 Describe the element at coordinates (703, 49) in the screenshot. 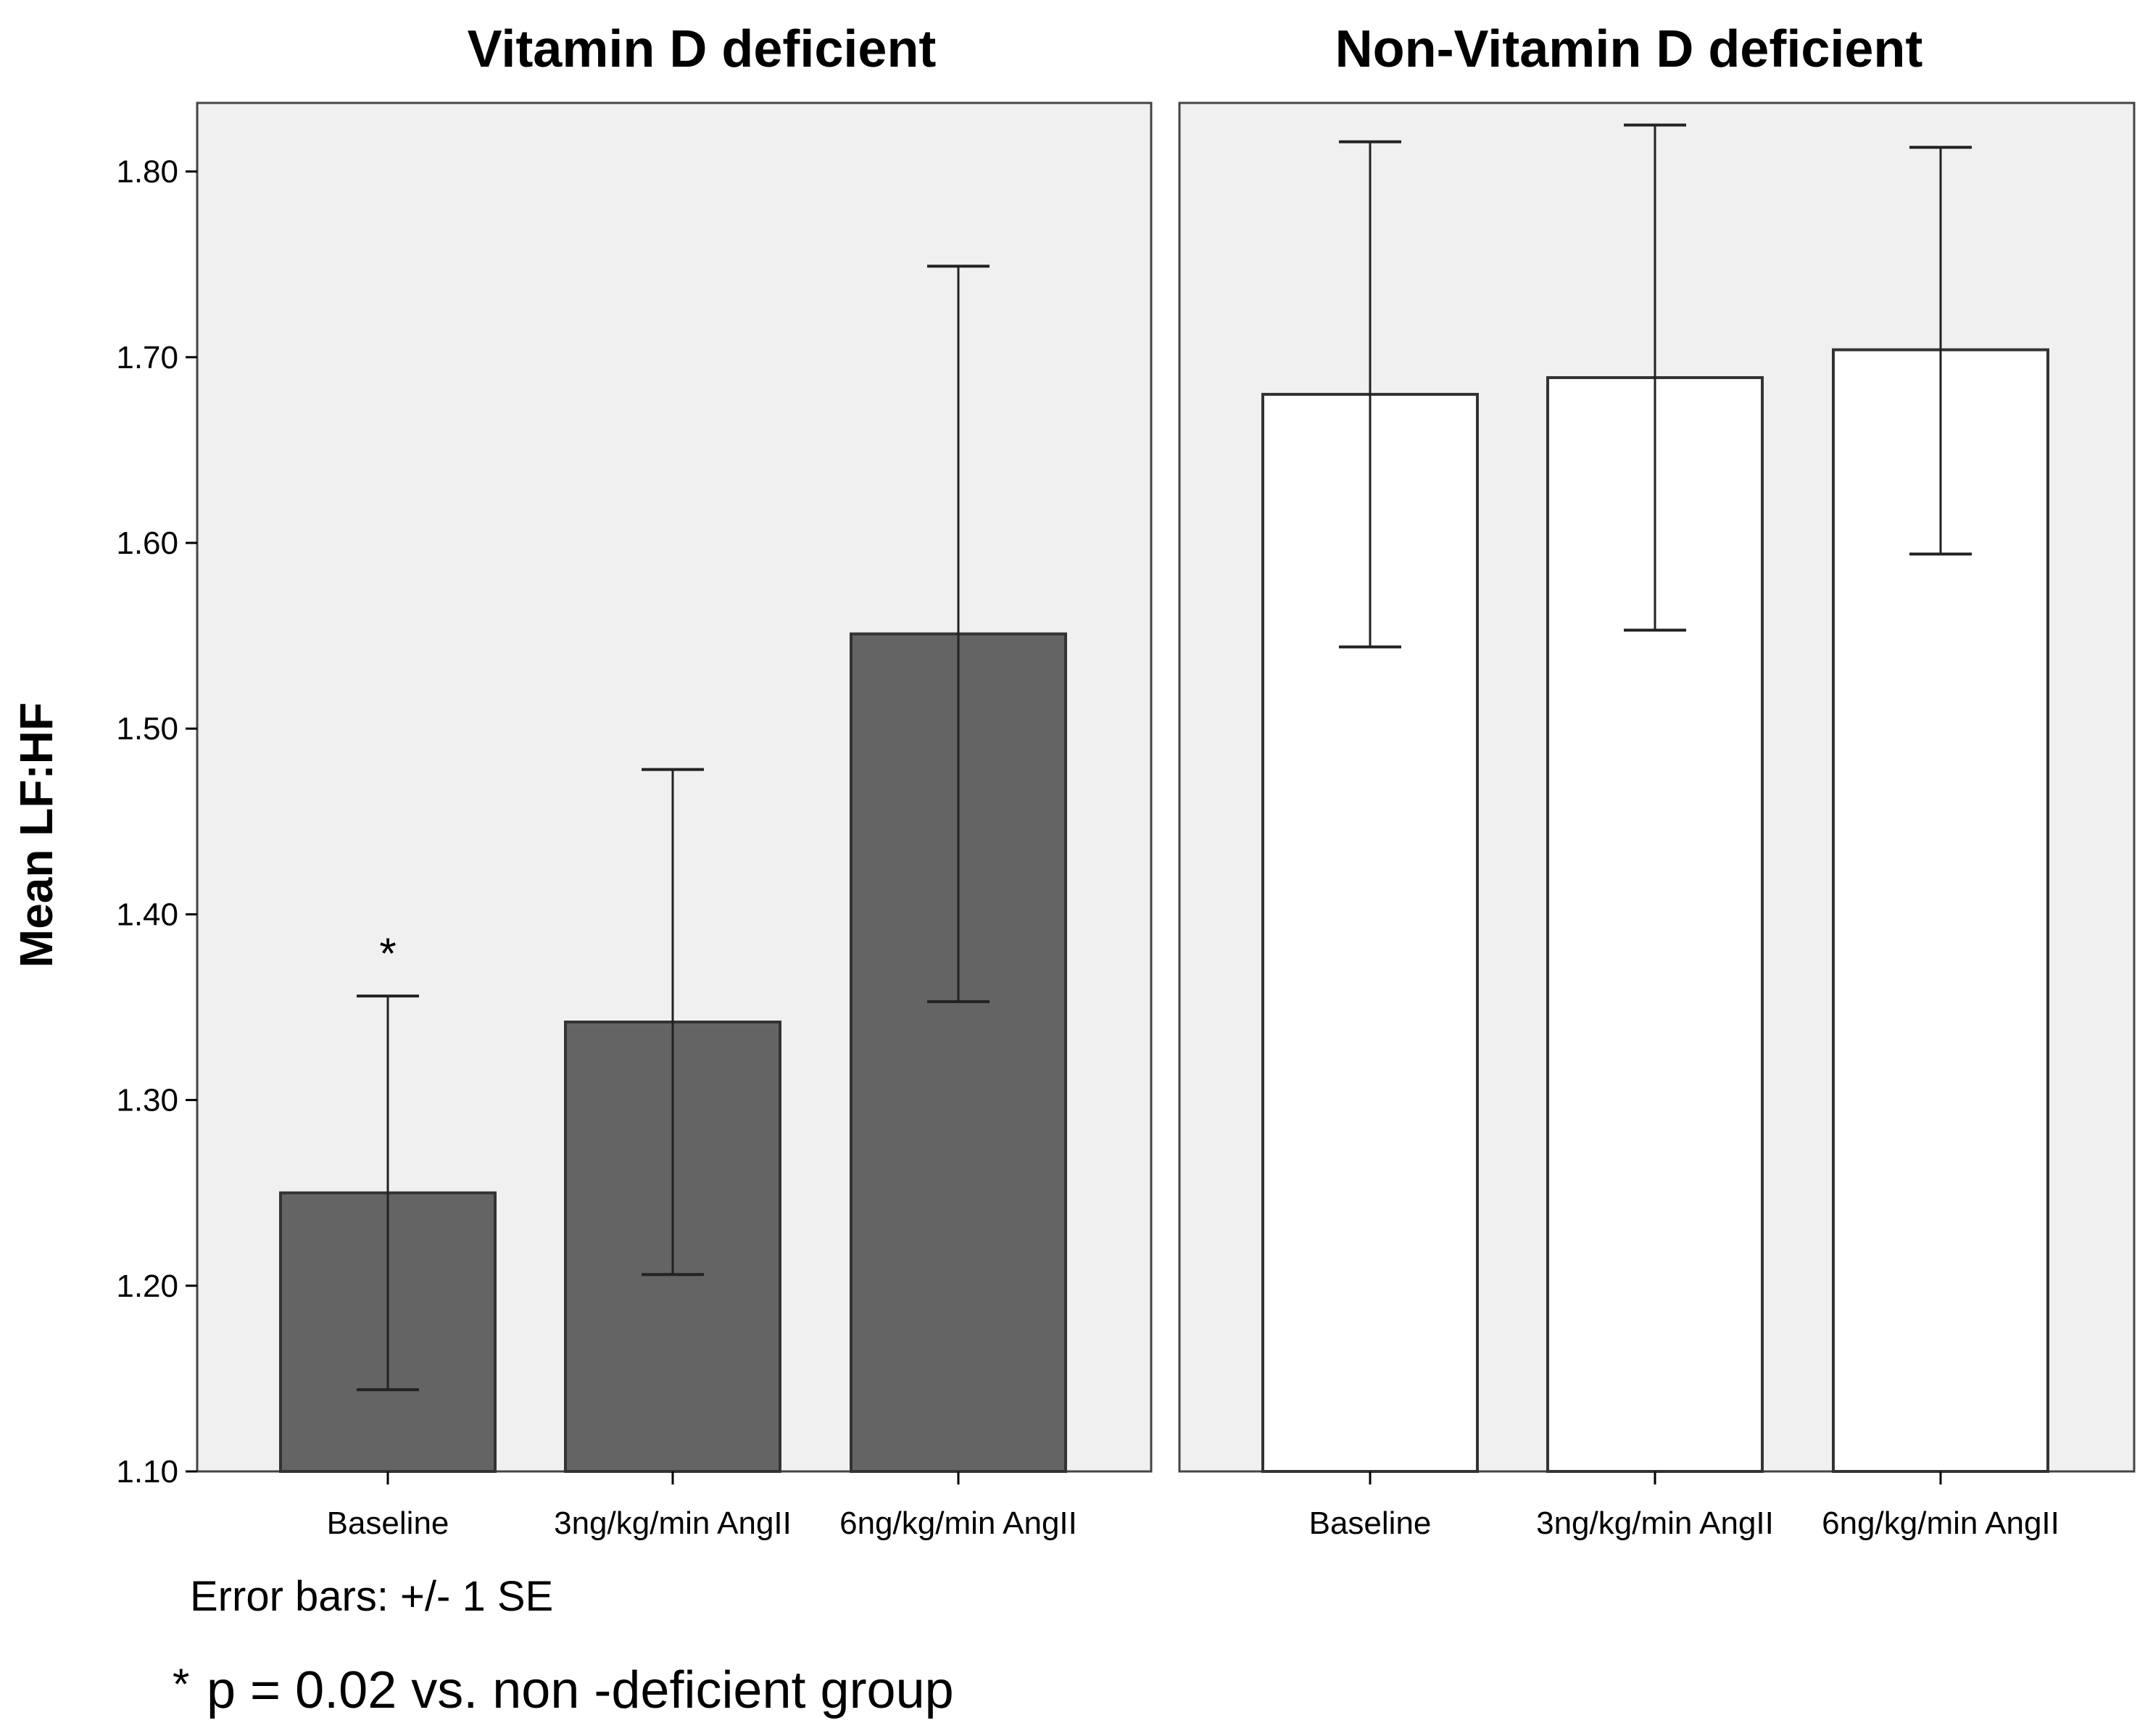

I see `panel-title: Vitamin D deficient` at that location.